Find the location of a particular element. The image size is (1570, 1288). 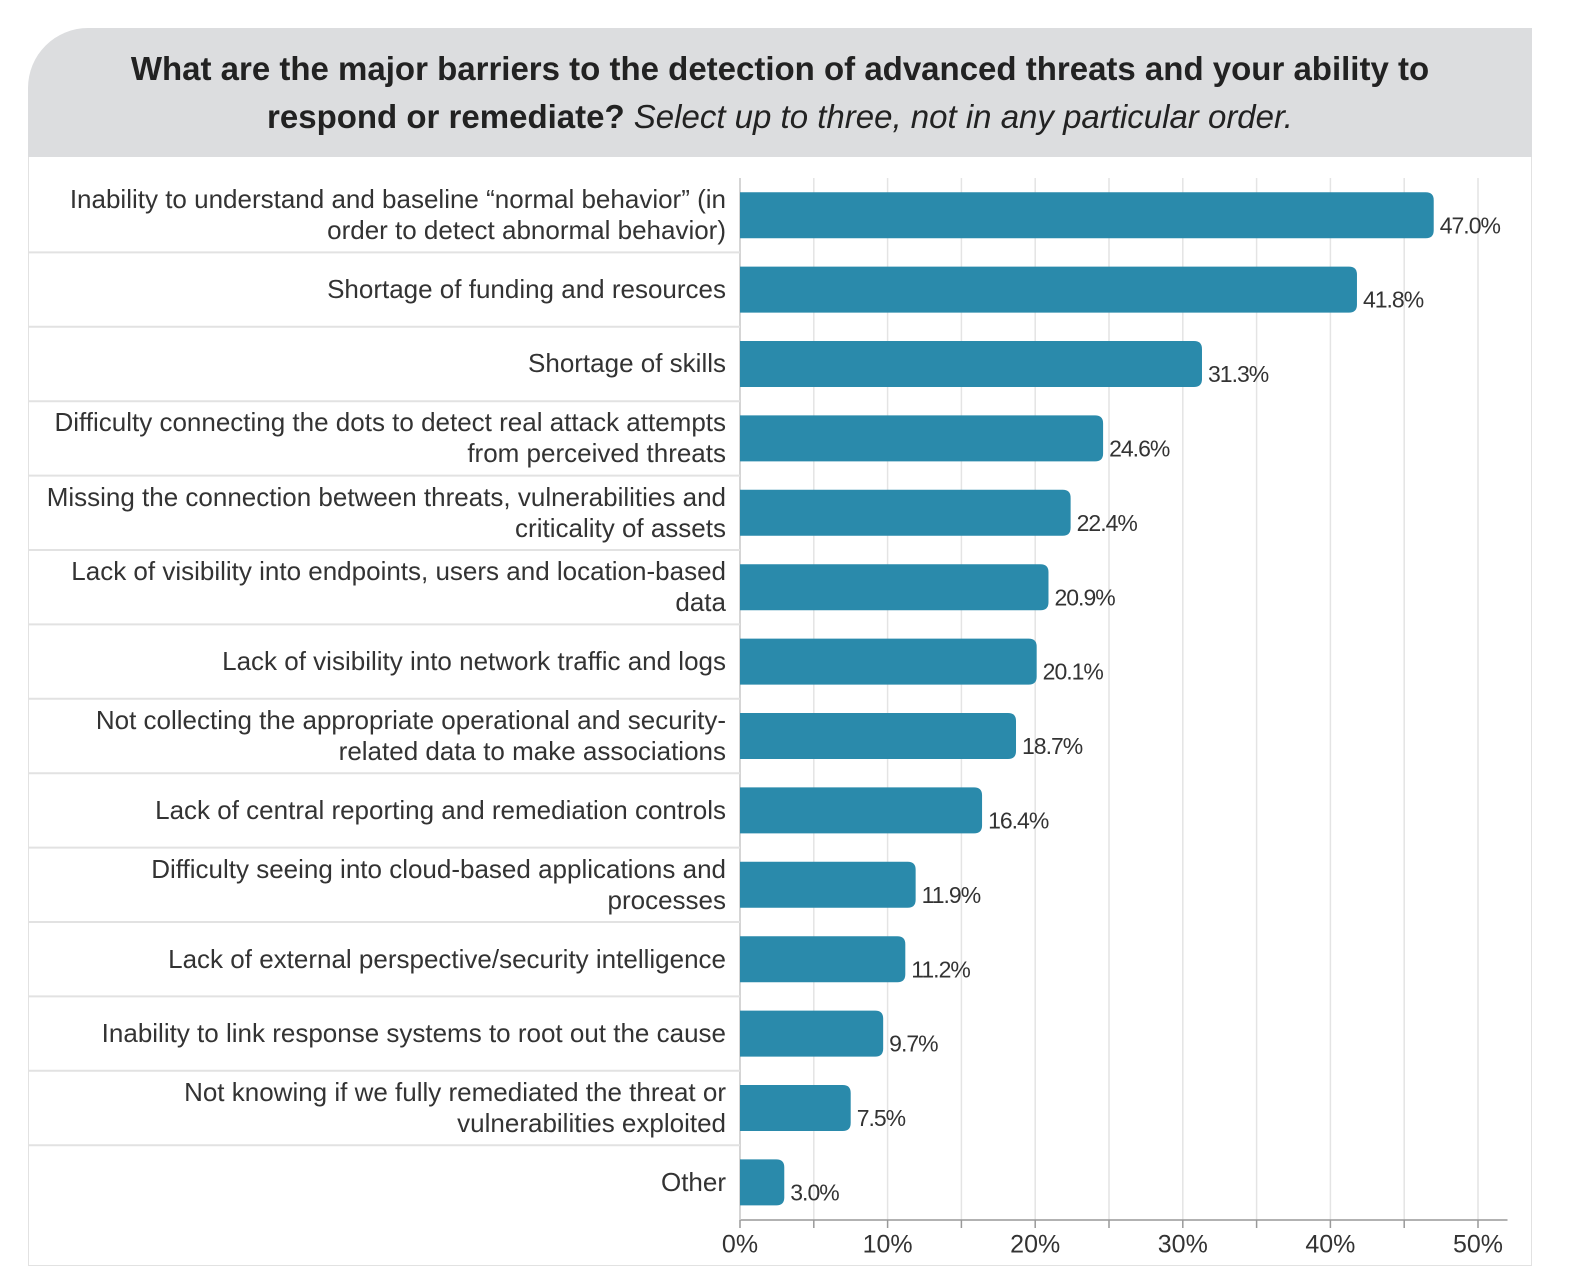

x-tick-label: 30% is located at coordinates (1183, 1245).